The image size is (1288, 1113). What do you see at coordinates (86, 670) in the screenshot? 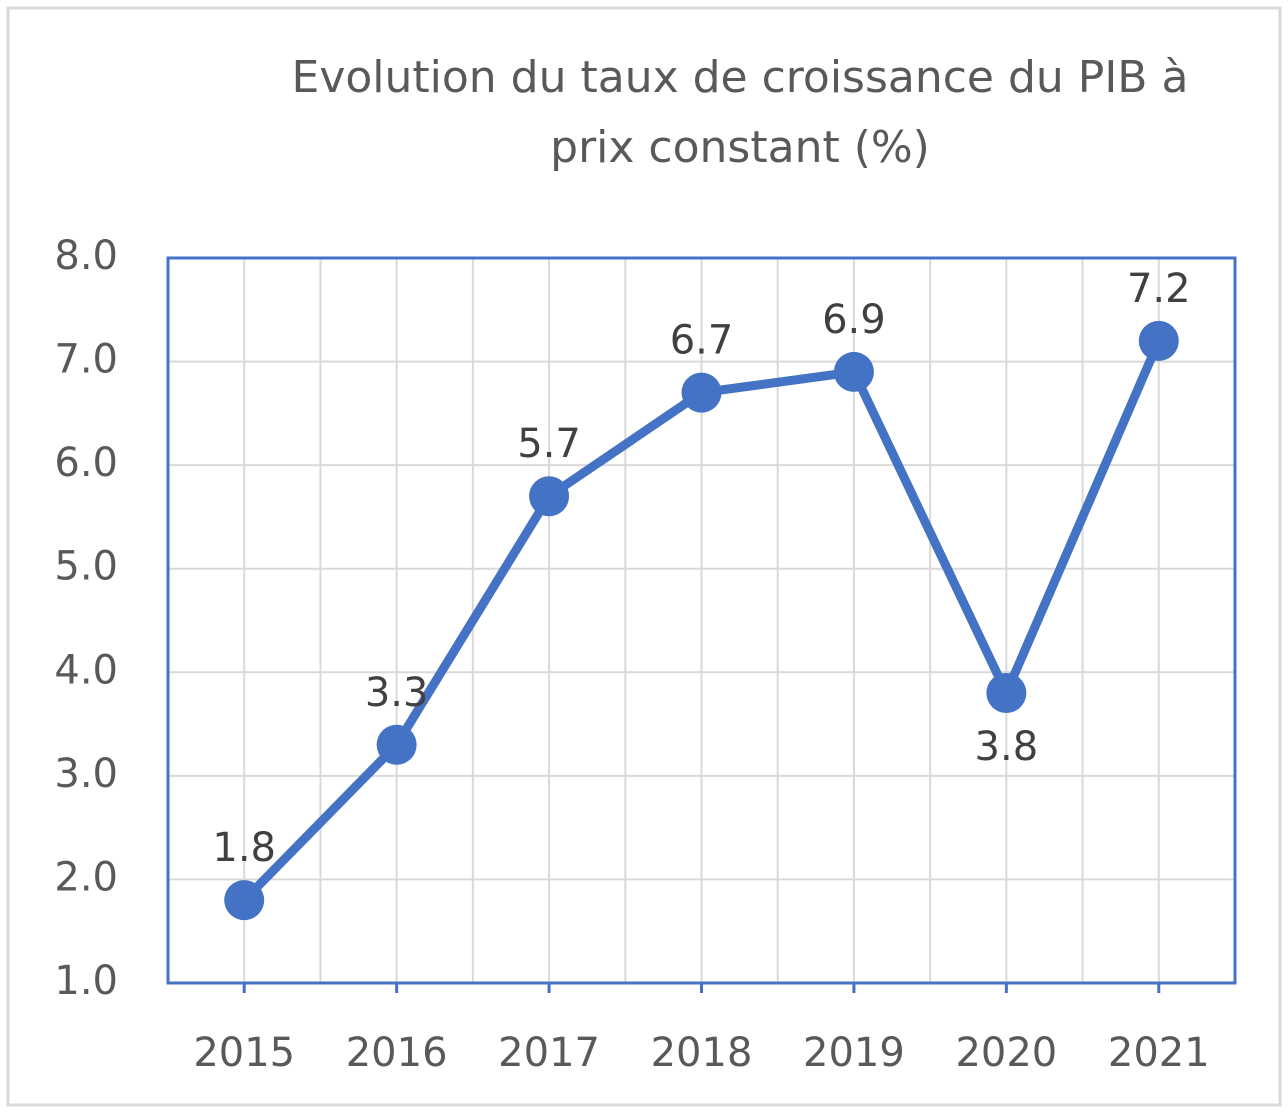
I see `y-tick-label: 4.0` at bounding box center [86, 670].